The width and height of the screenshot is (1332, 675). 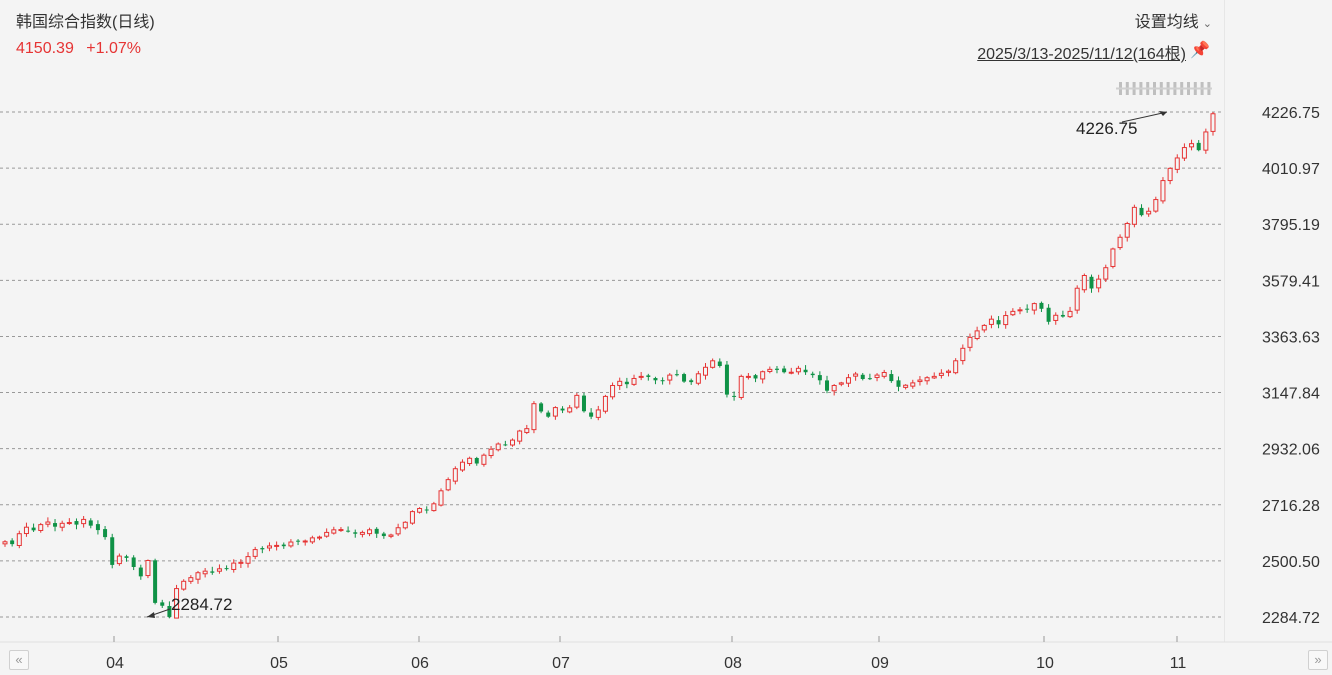 I want to click on max-label: 4226.75, so click(x=1106, y=128).